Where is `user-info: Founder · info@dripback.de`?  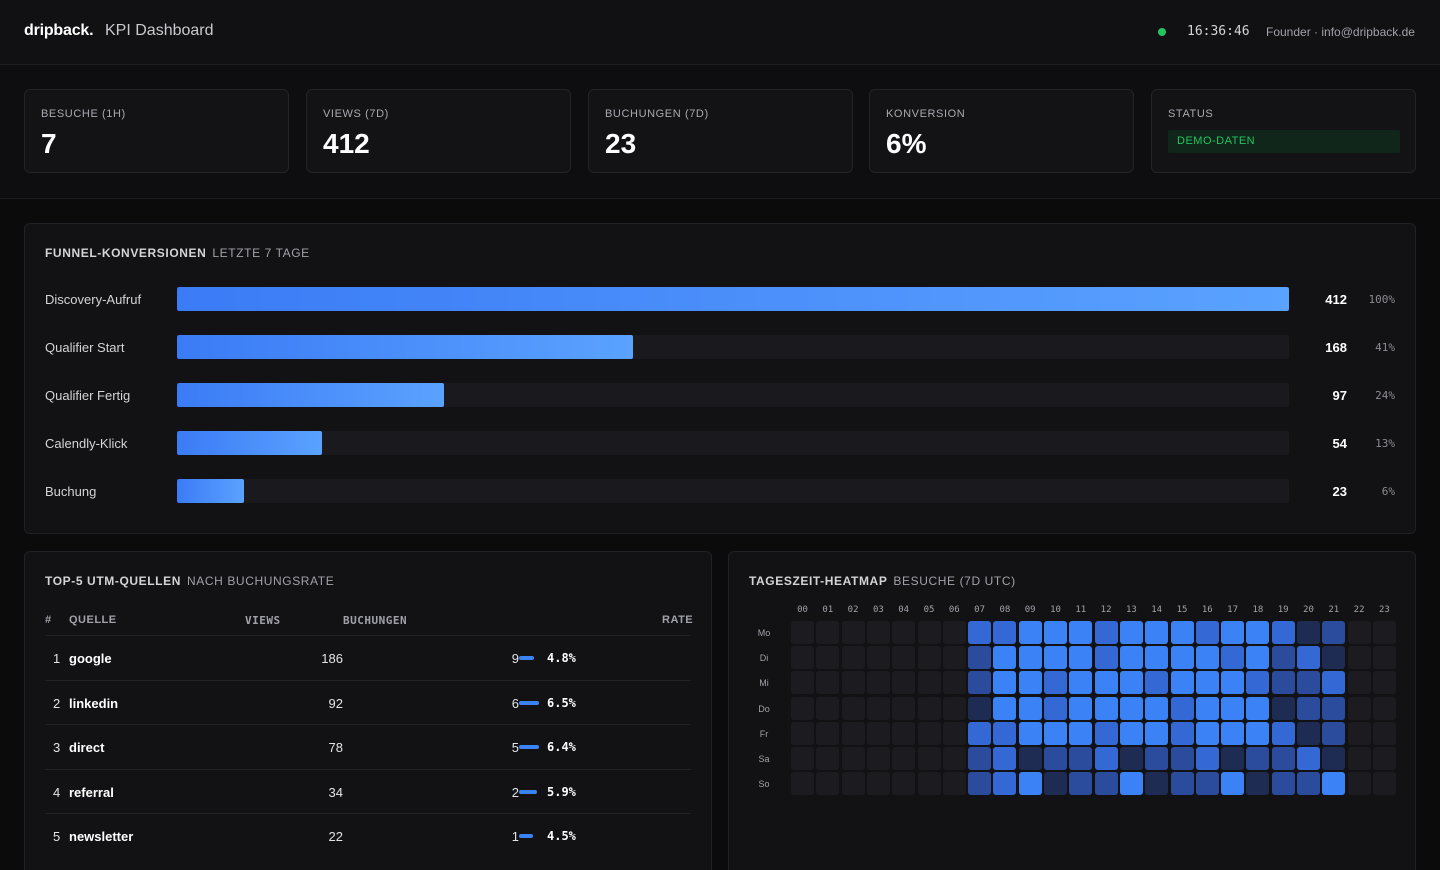
user-info: Founder · info@dripback.de is located at coordinates (1340, 32).